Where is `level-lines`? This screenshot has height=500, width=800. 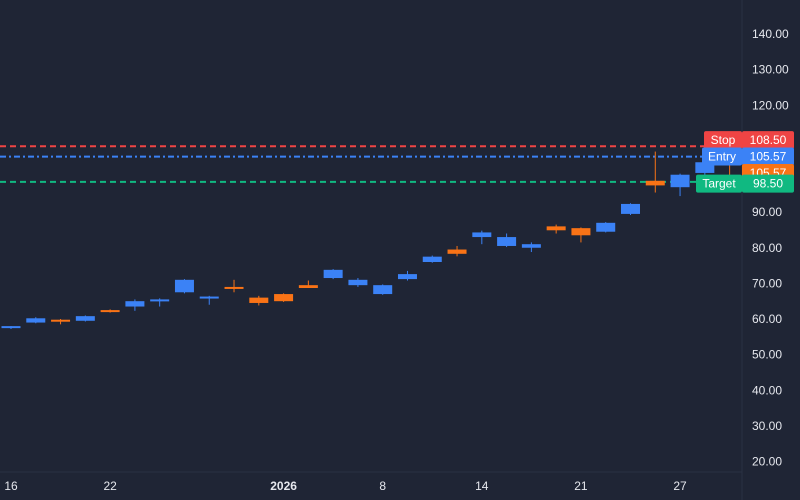 level-lines is located at coordinates (371, 164).